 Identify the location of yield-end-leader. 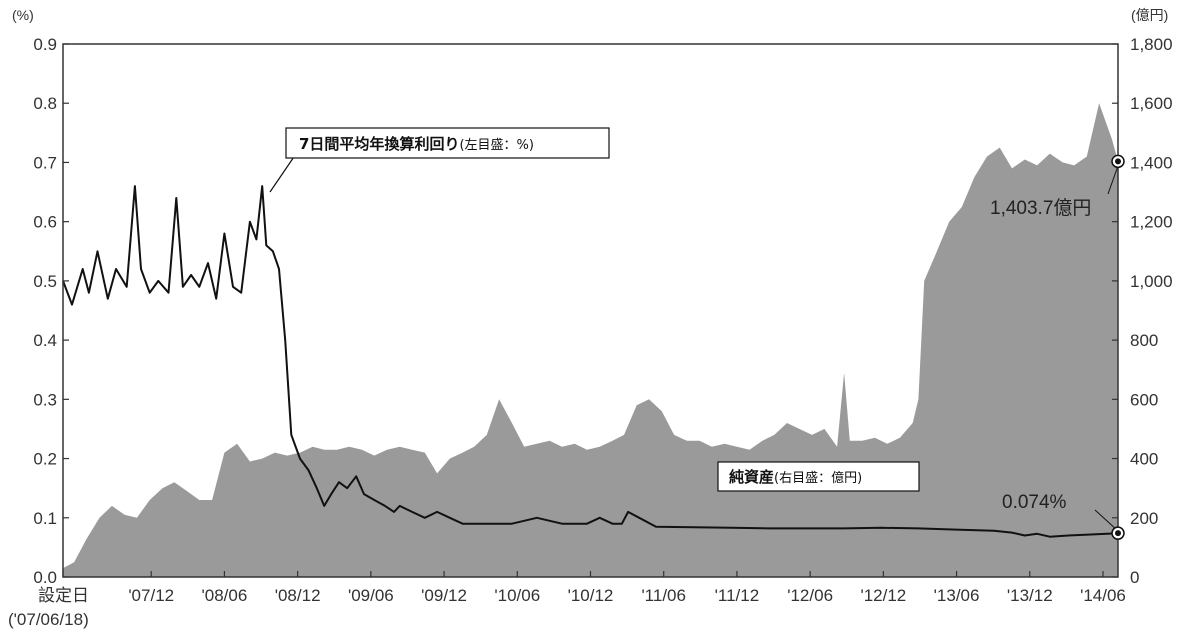
(1106, 520).